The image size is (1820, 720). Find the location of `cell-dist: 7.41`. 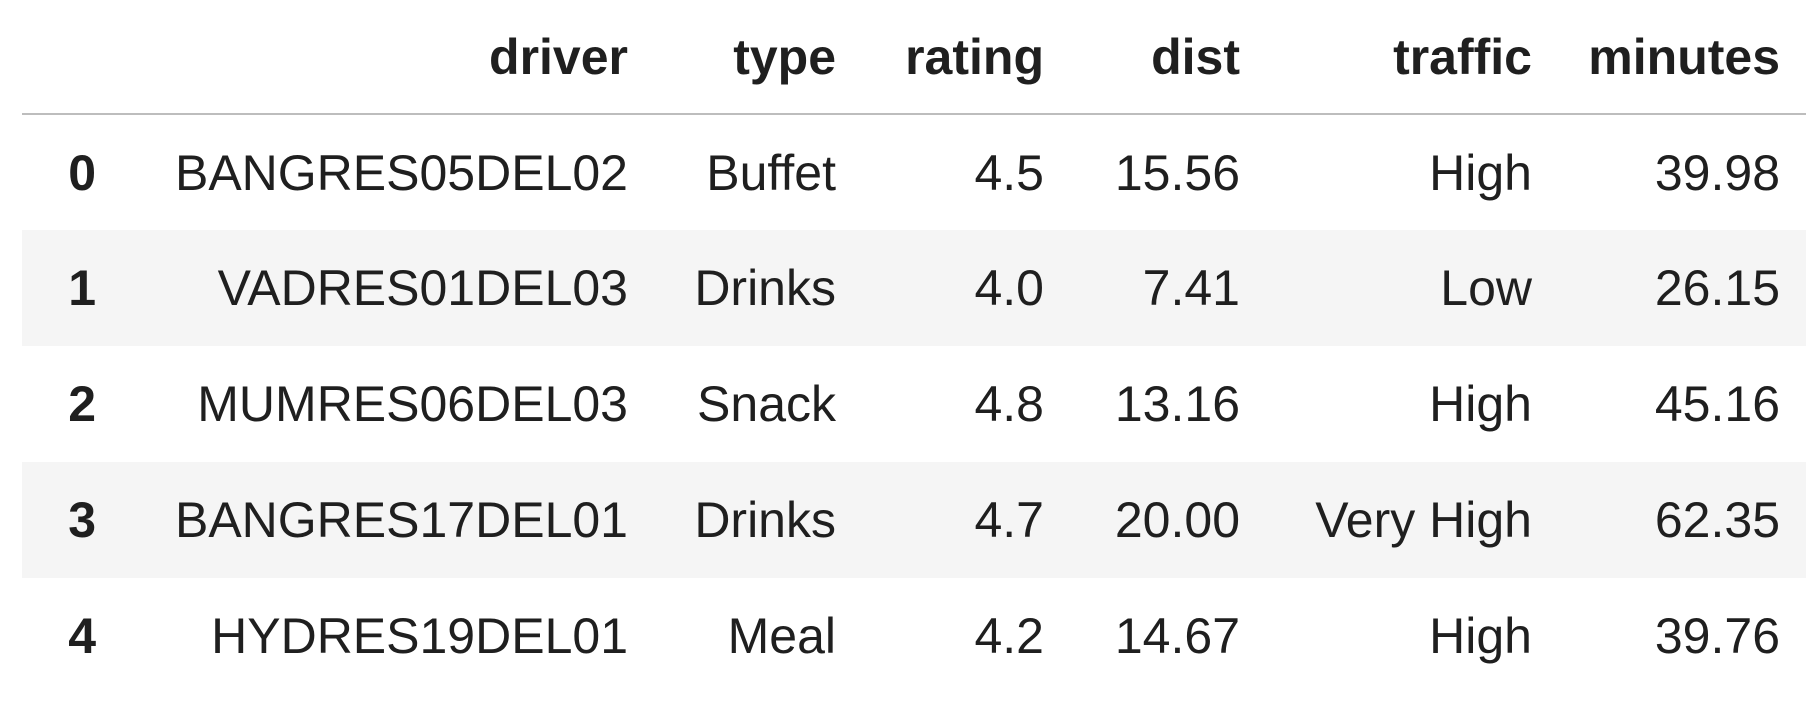

cell-dist: 7.41 is located at coordinates (1191, 288).